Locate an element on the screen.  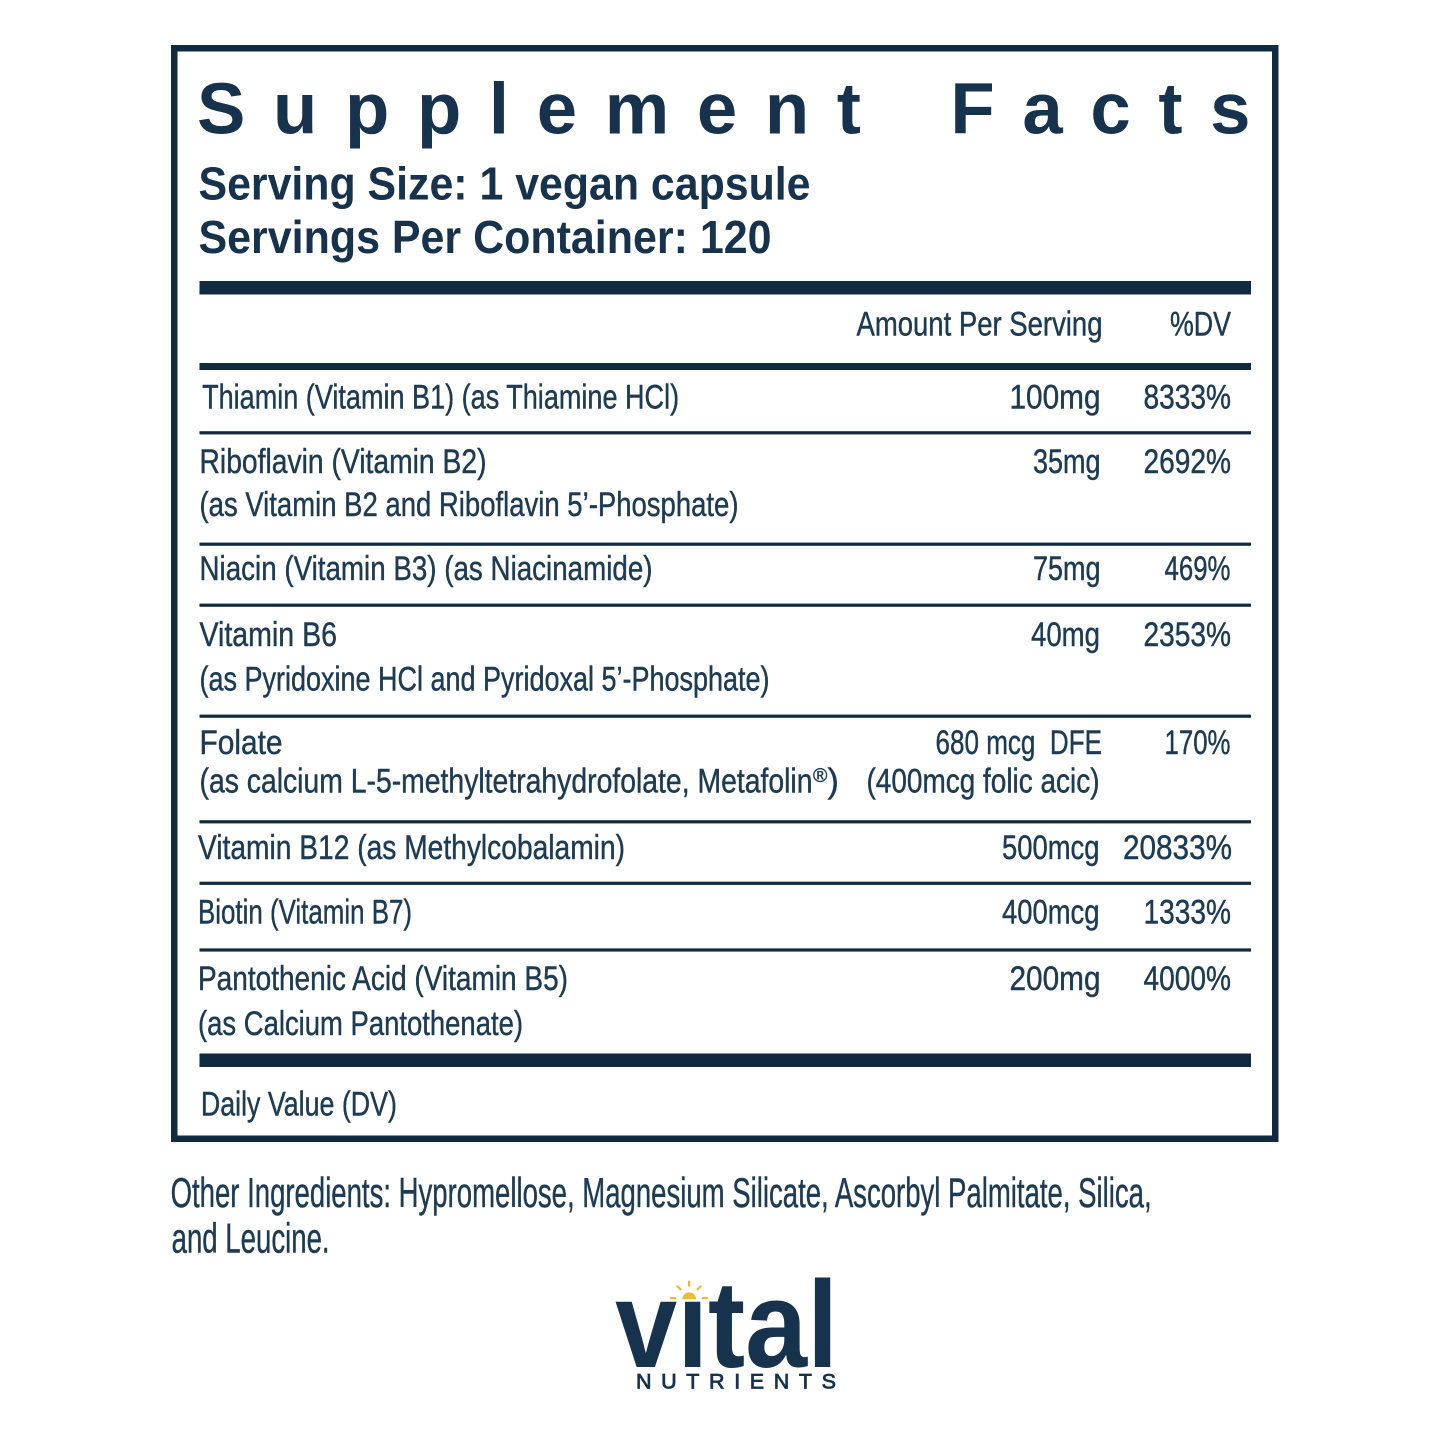
svg-text: 1333% is located at coordinates (1188, 913).